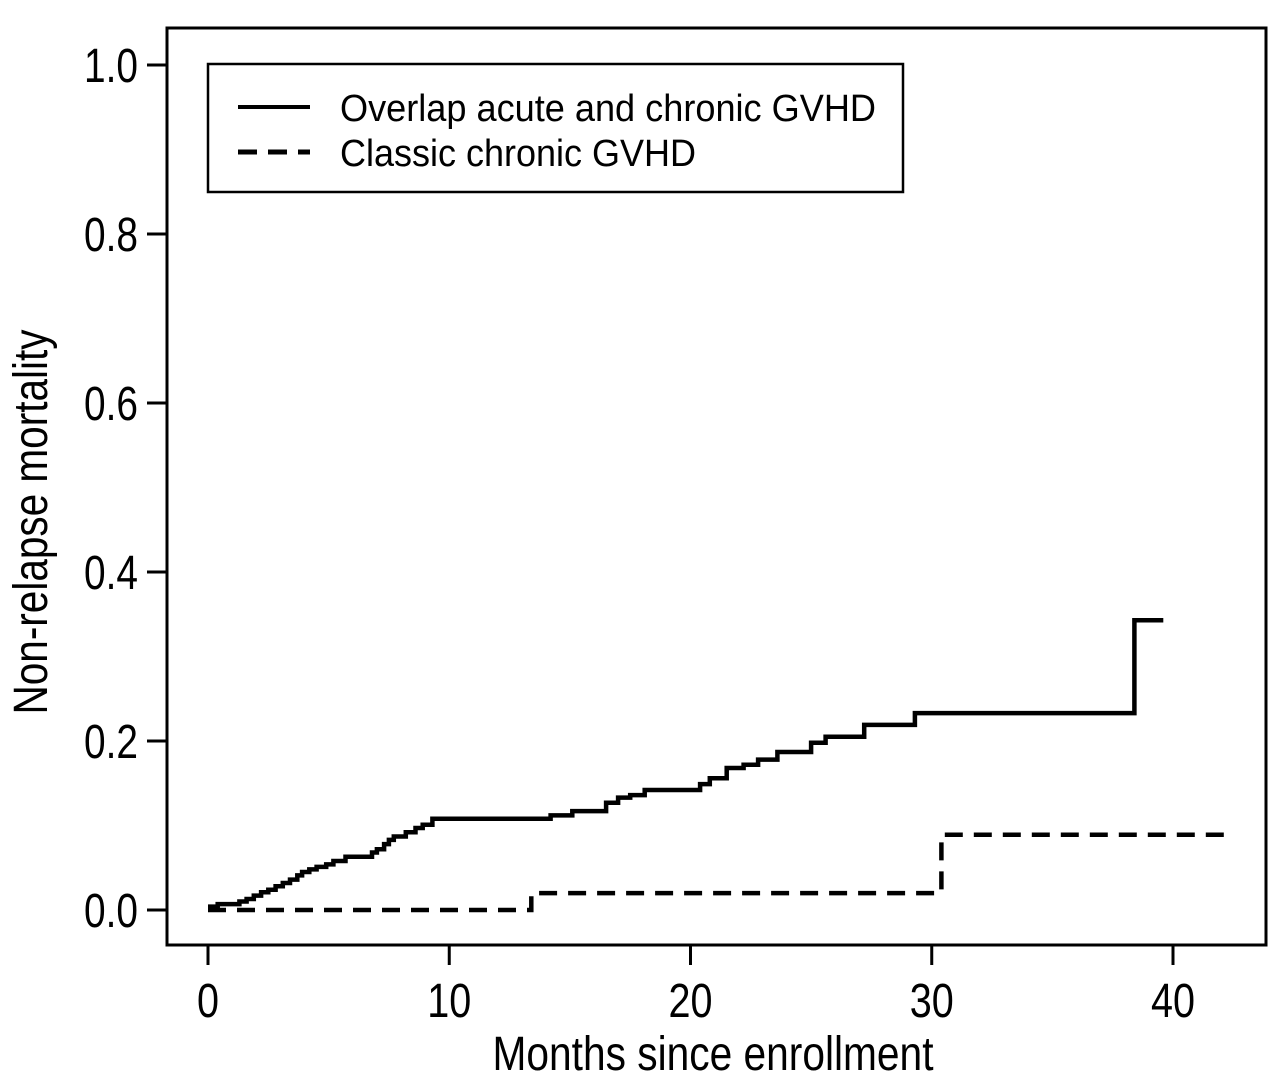  What do you see at coordinates (111, 404) in the screenshot?
I see `y-tick-label: 0.6` at bounding box center [111, 404].